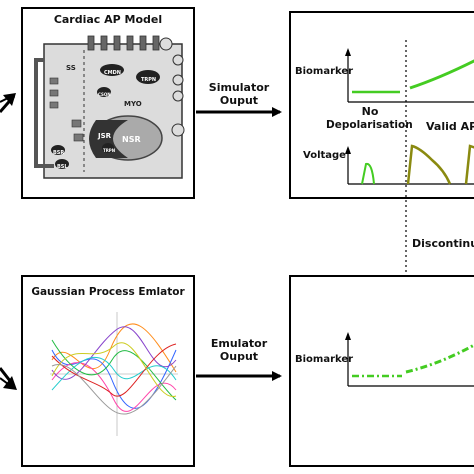  Describe the element at coordinates (324, 155) in the screenshot. I see `voltage-label: Voltage` at that location.